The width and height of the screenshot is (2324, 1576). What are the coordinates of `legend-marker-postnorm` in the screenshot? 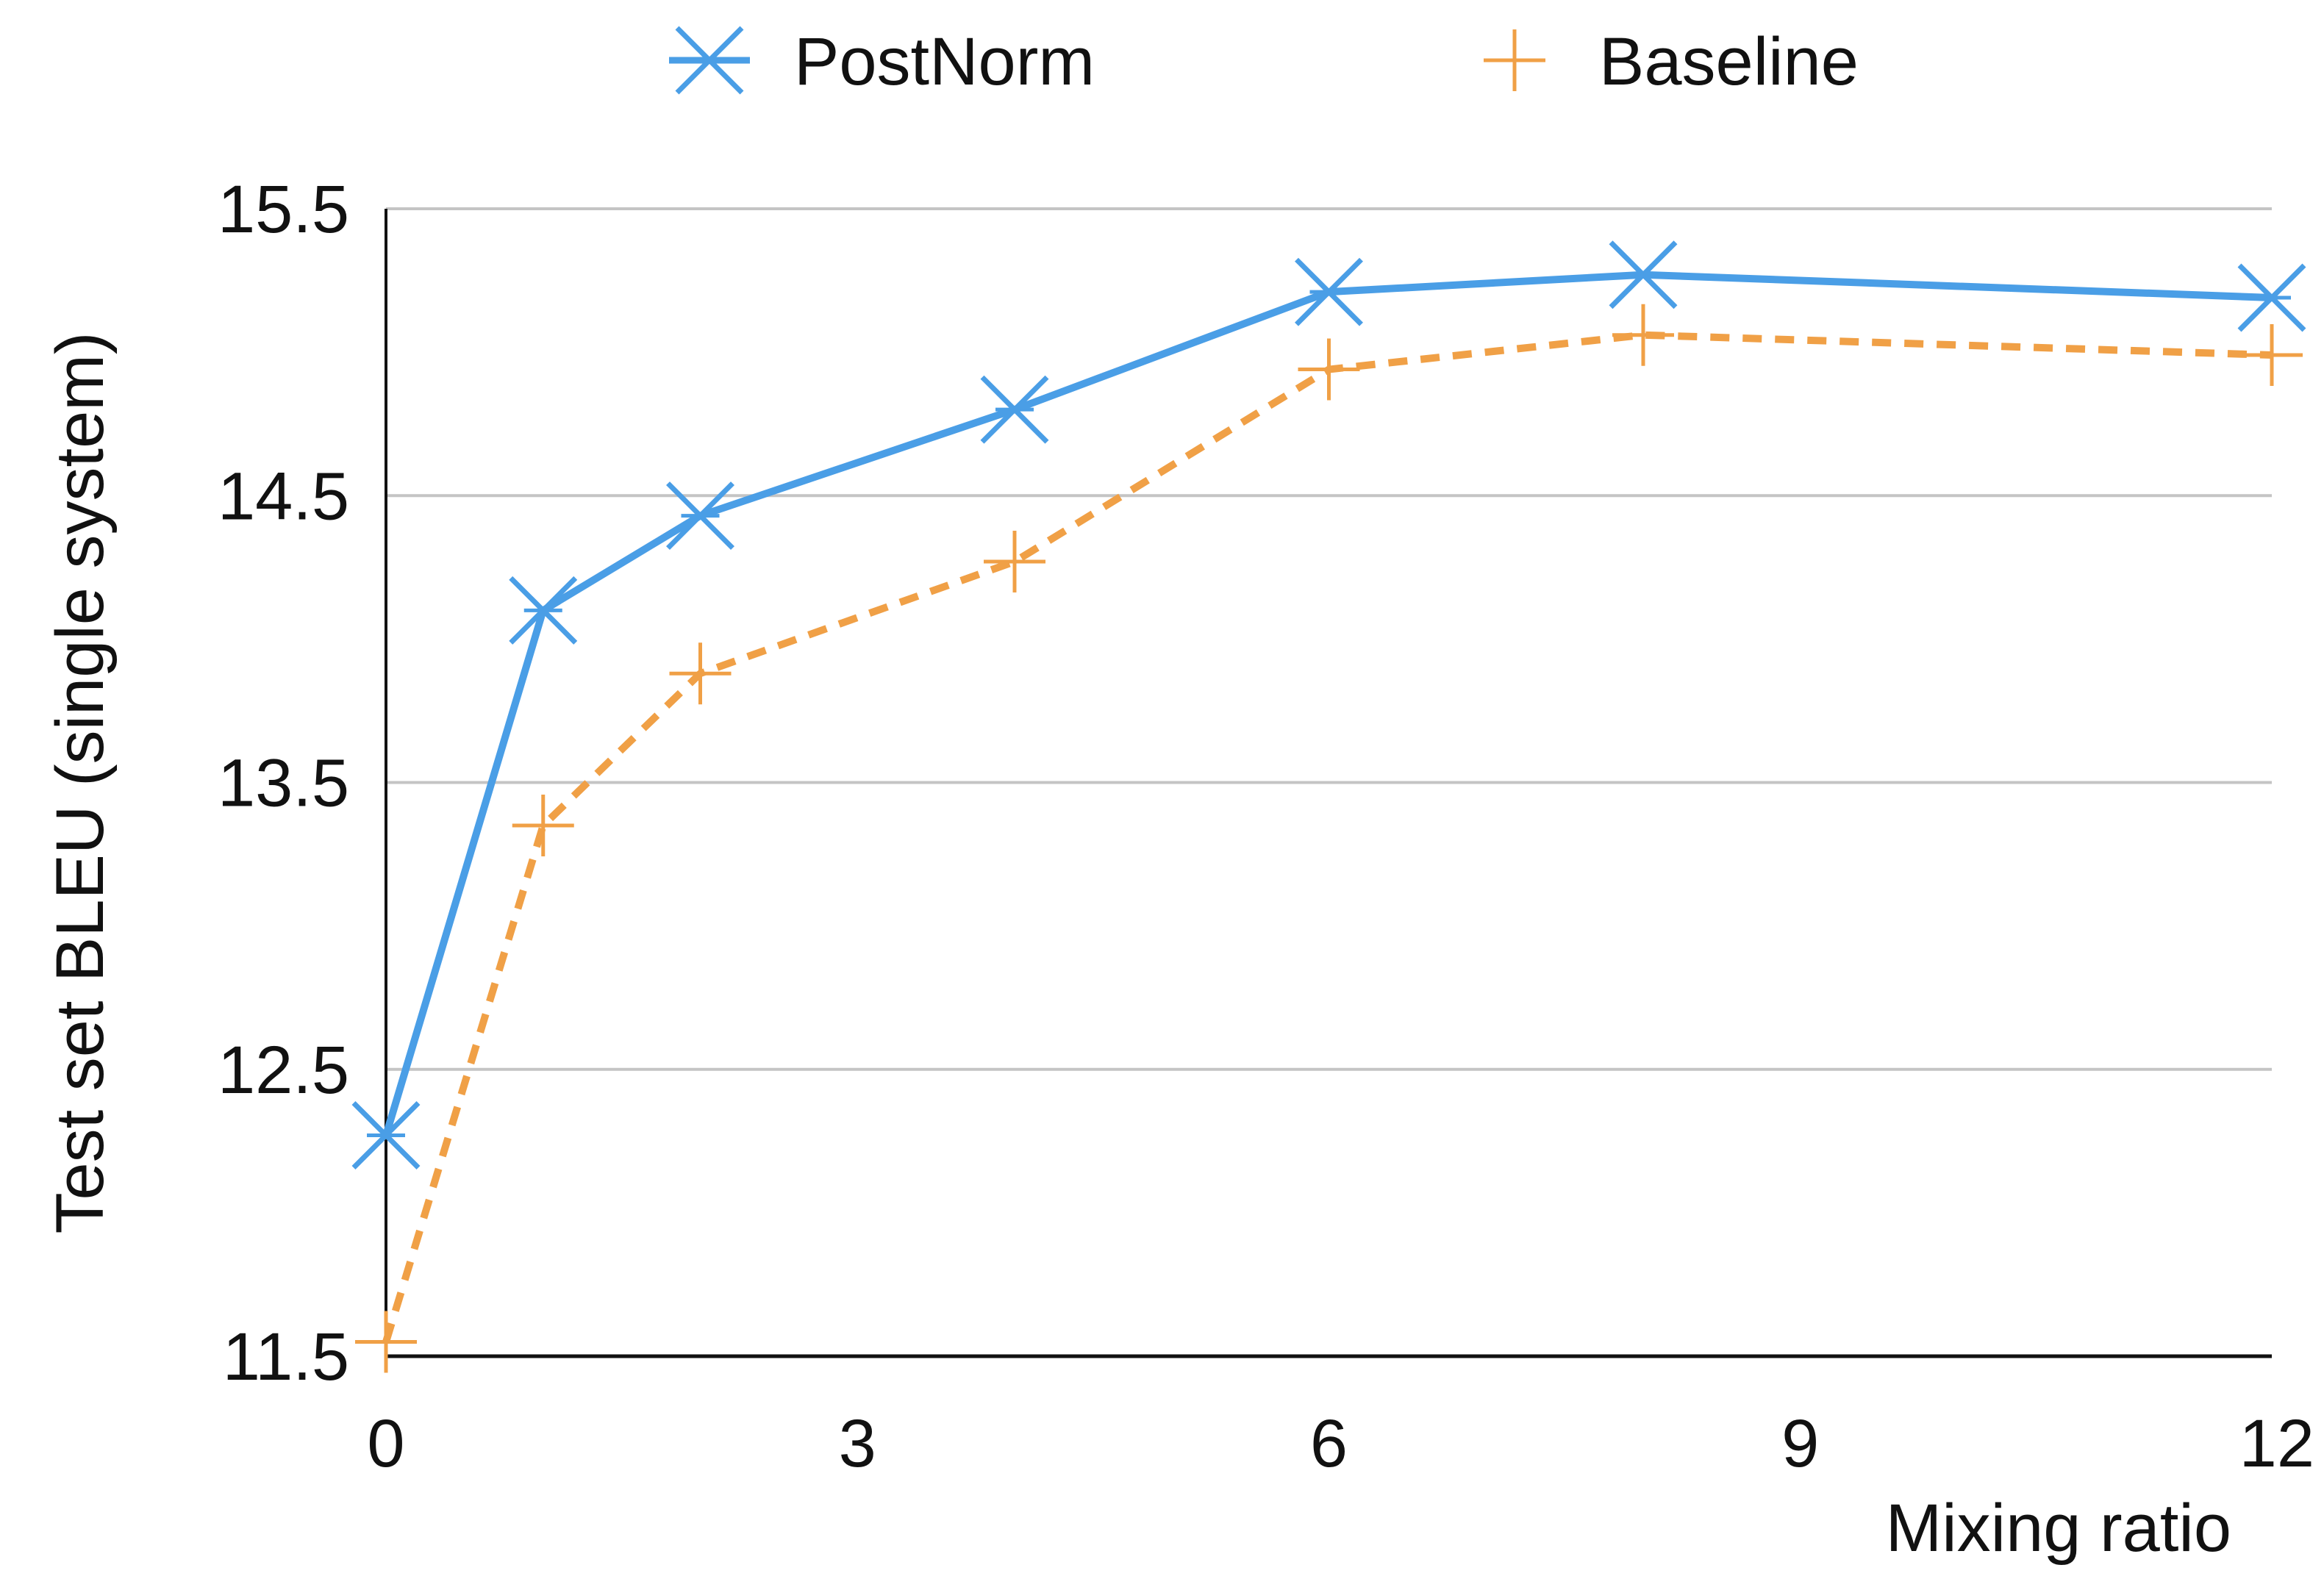 It's located at (710, 60).